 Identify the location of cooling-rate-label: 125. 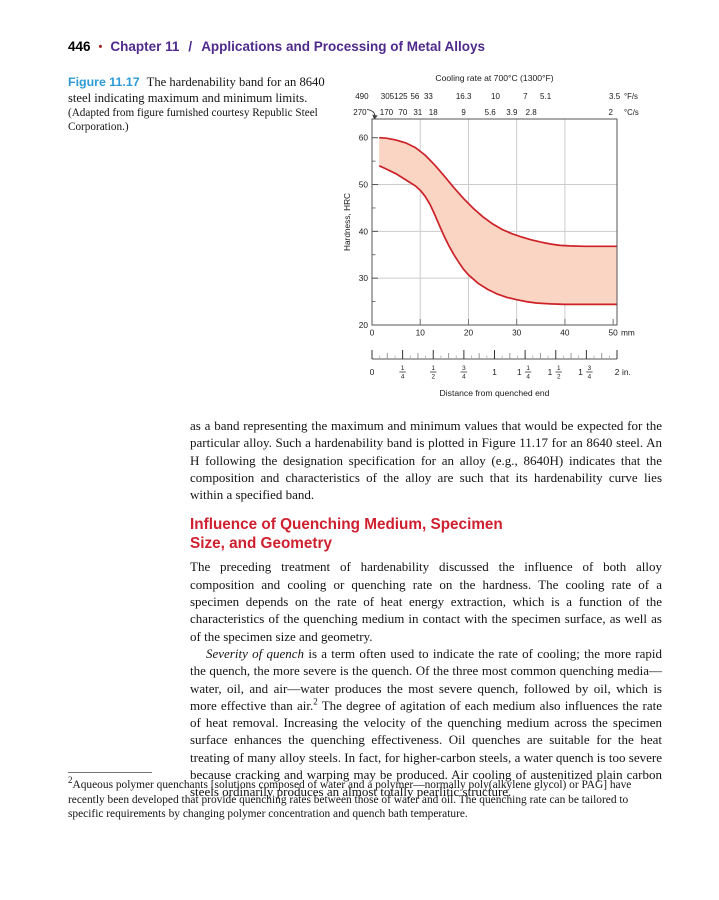
(401, 96).